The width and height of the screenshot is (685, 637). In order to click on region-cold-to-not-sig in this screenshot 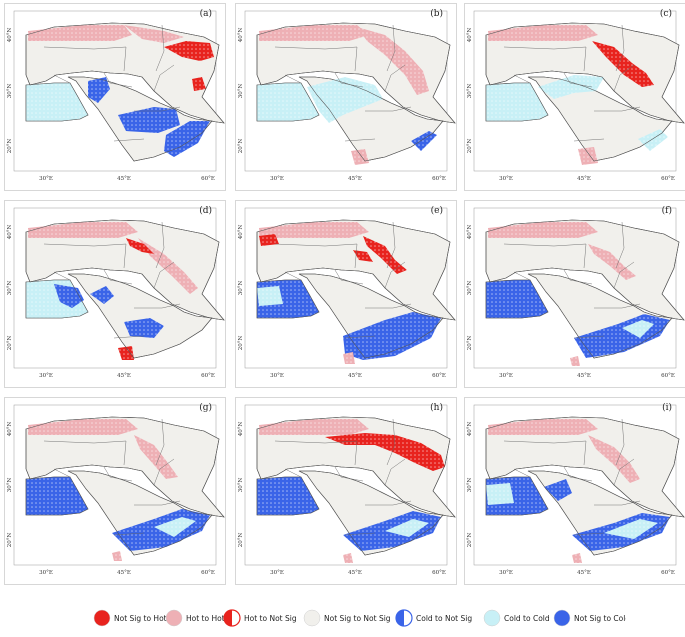, I will do `click(517, 299)`.